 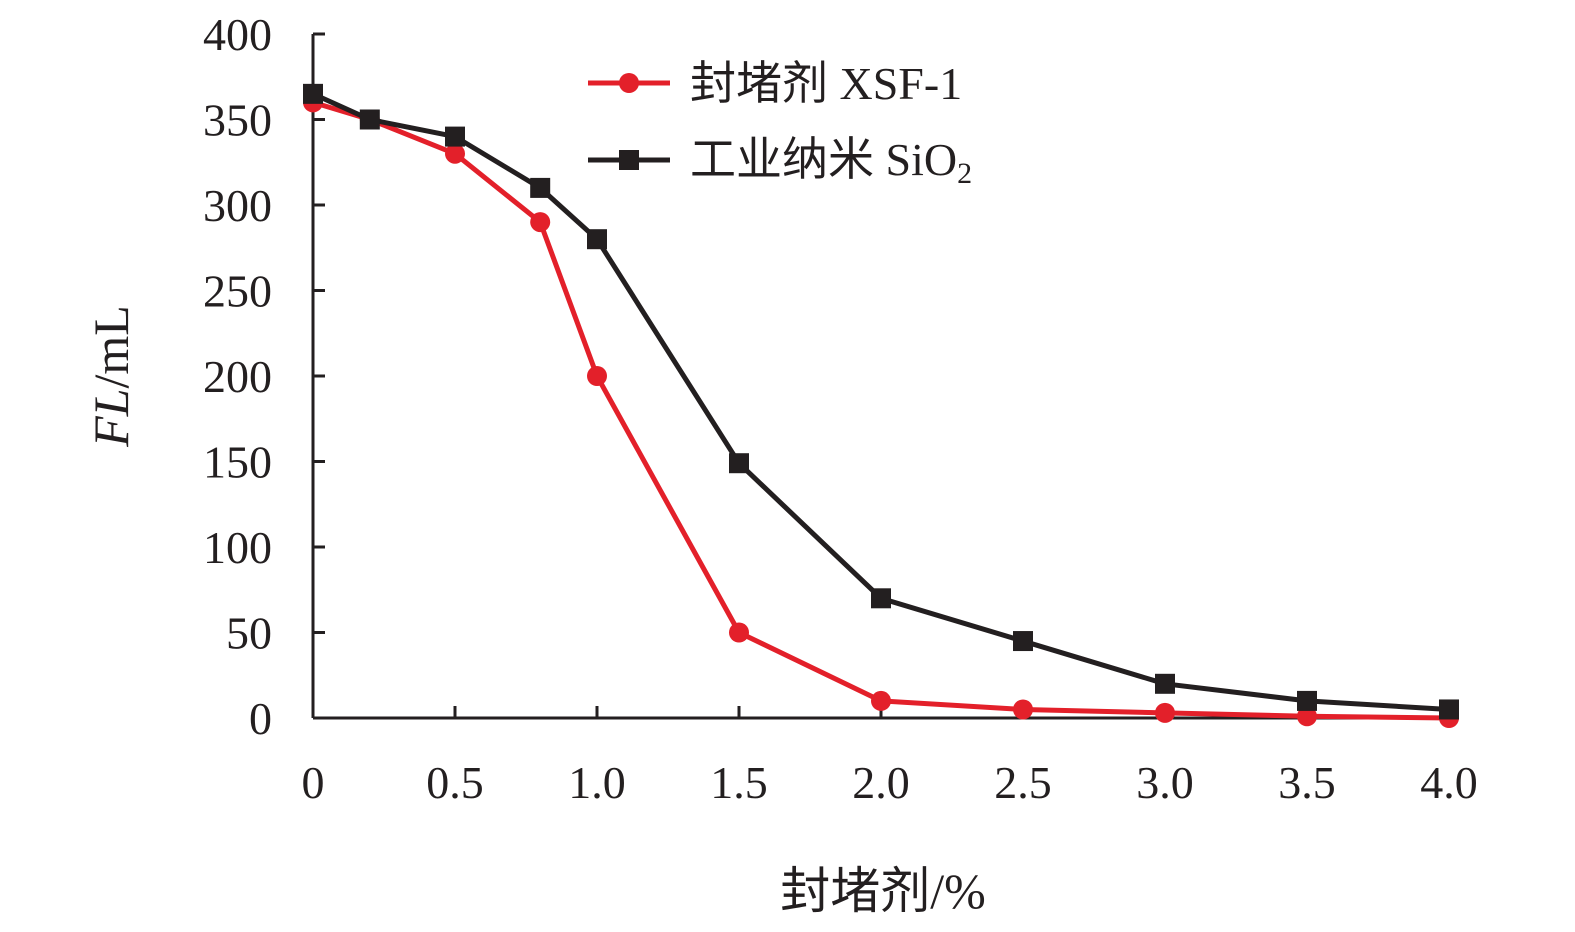 I want to click on y-axis-ticks: 0 50 100 150 200 250 300 350 400, so click(x=264, y=376).